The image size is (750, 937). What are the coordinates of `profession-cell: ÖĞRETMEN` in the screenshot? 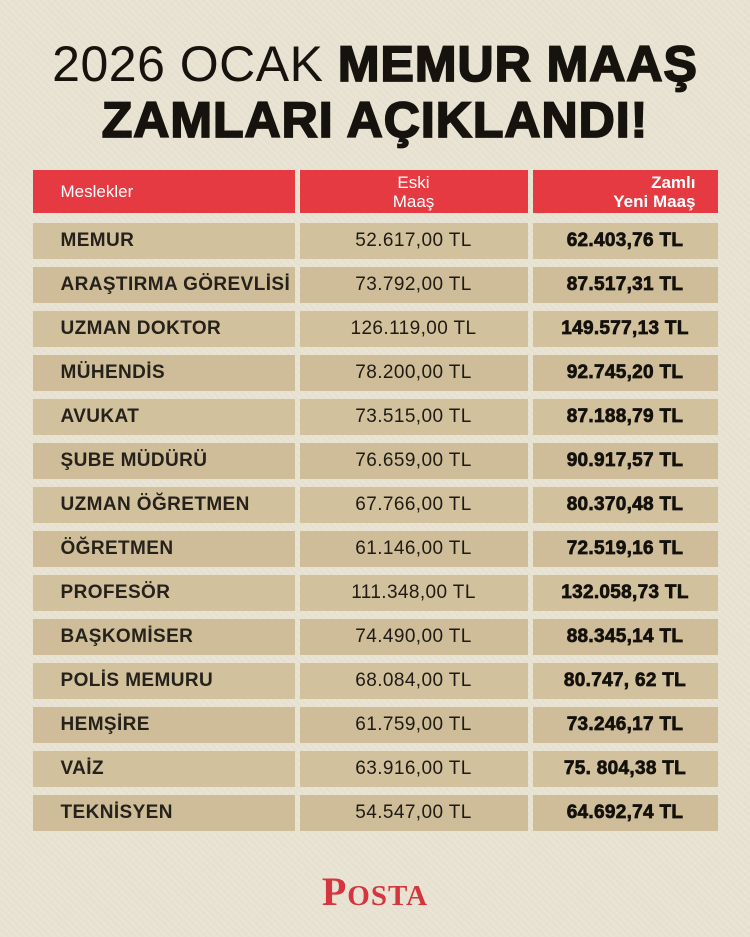 It's located at (163, 549).